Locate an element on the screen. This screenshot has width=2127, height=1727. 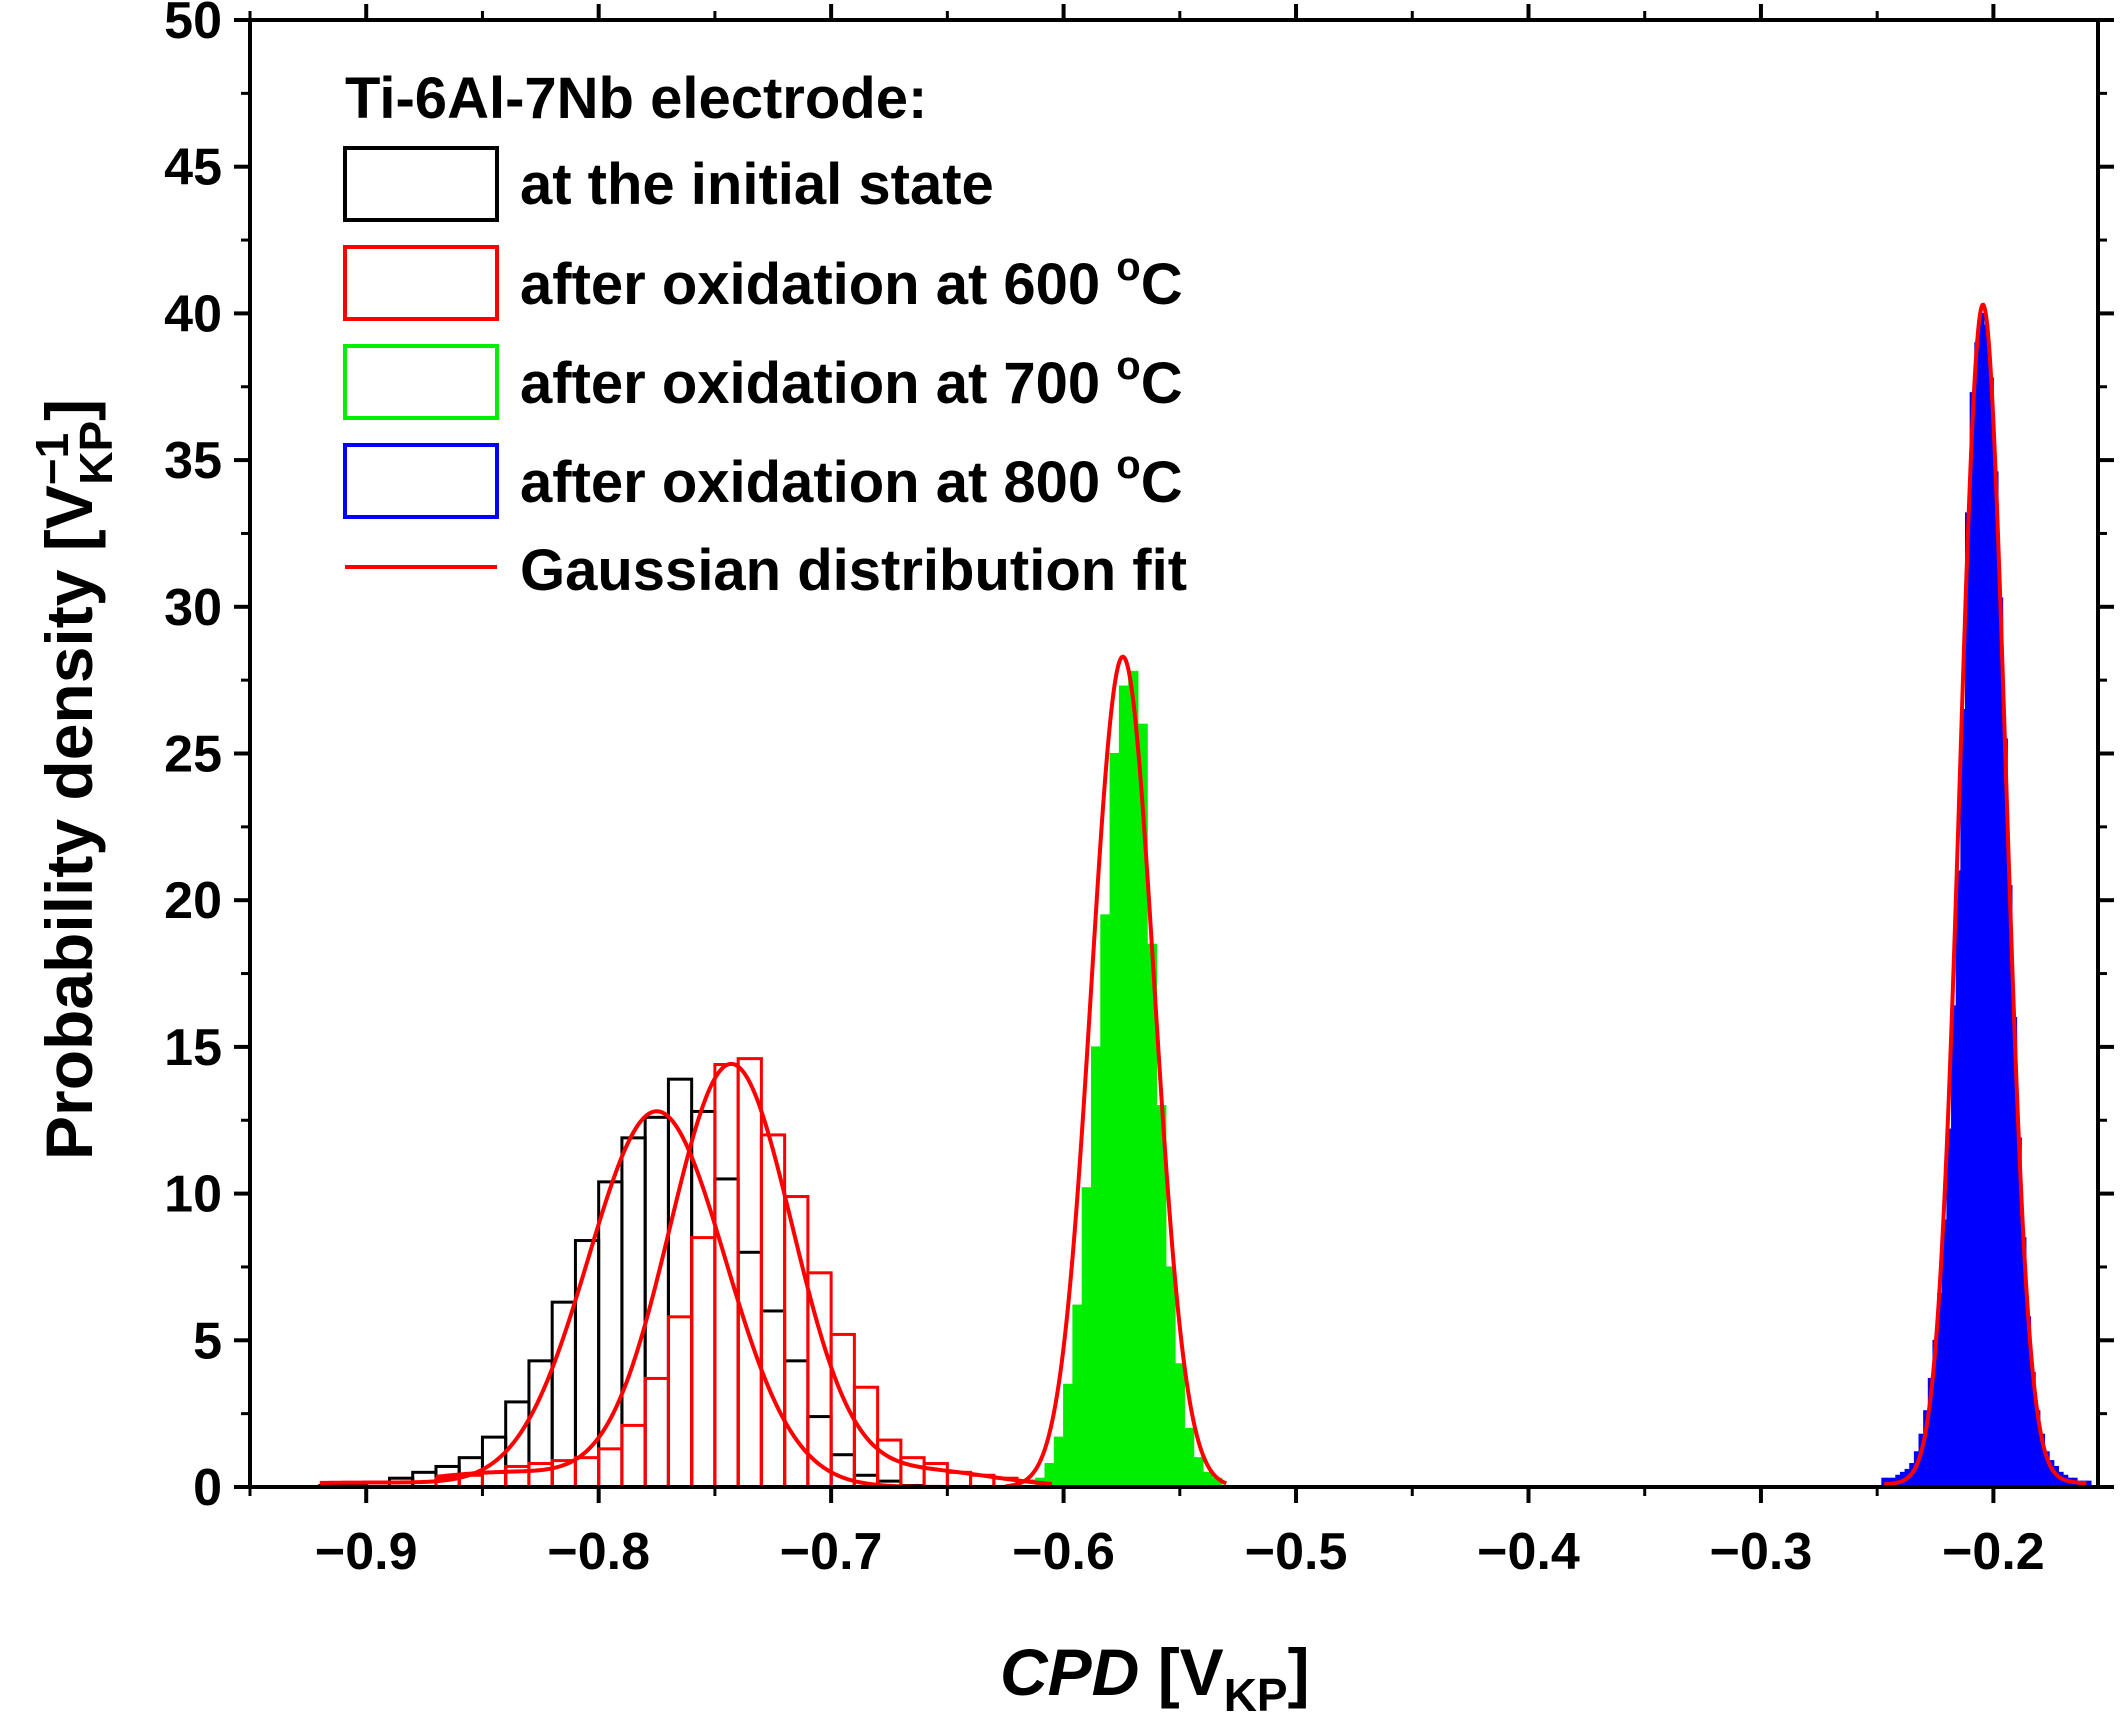
y-tick-label: 10 is located at coordinates (193, 1195).